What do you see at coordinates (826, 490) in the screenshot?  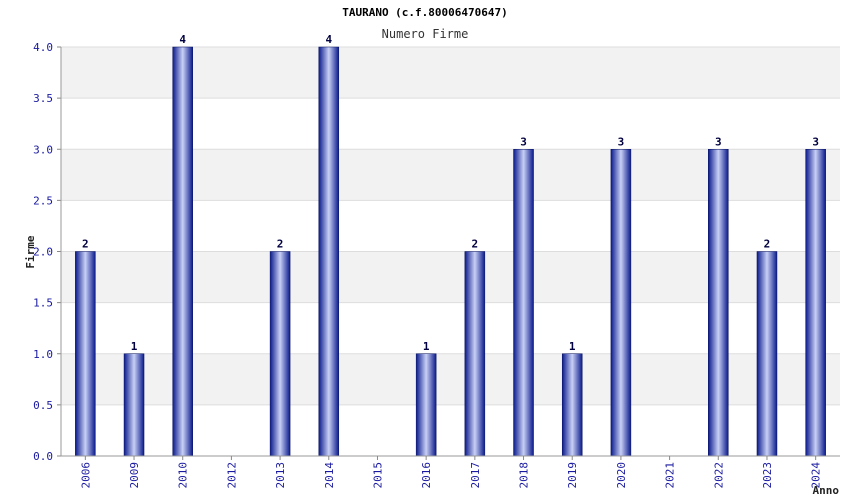 I see `x-axis-label: Anno` at bounding box center [826, 490].